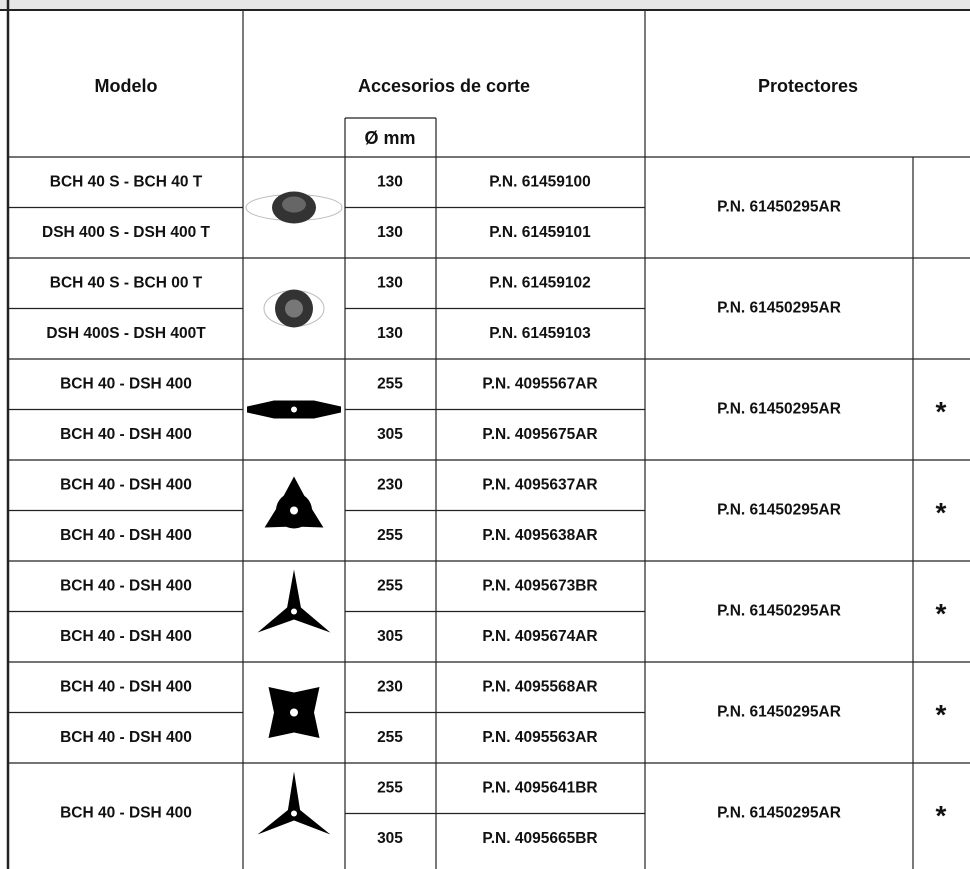  I want to click on model: BCH 40 S - BCH 00 T, so click(126, 282).